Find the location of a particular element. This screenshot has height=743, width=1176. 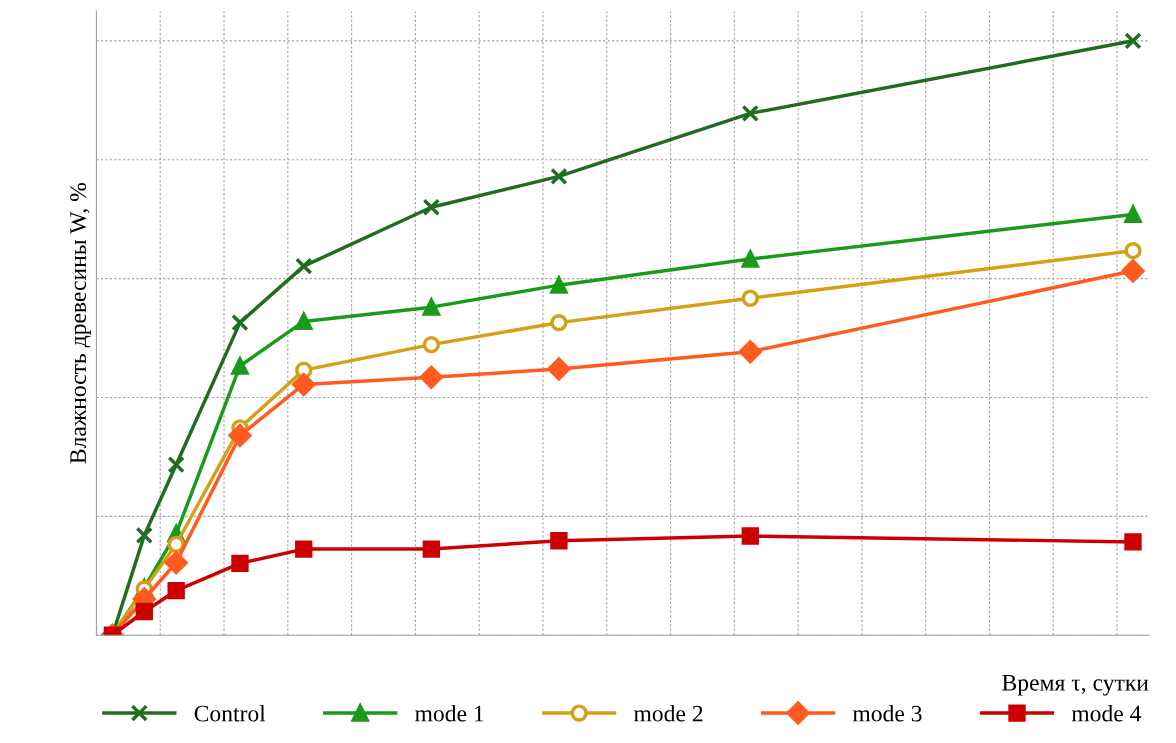

y-axis-title: Влажность древесины W, % is located at coordinates (80, 323).